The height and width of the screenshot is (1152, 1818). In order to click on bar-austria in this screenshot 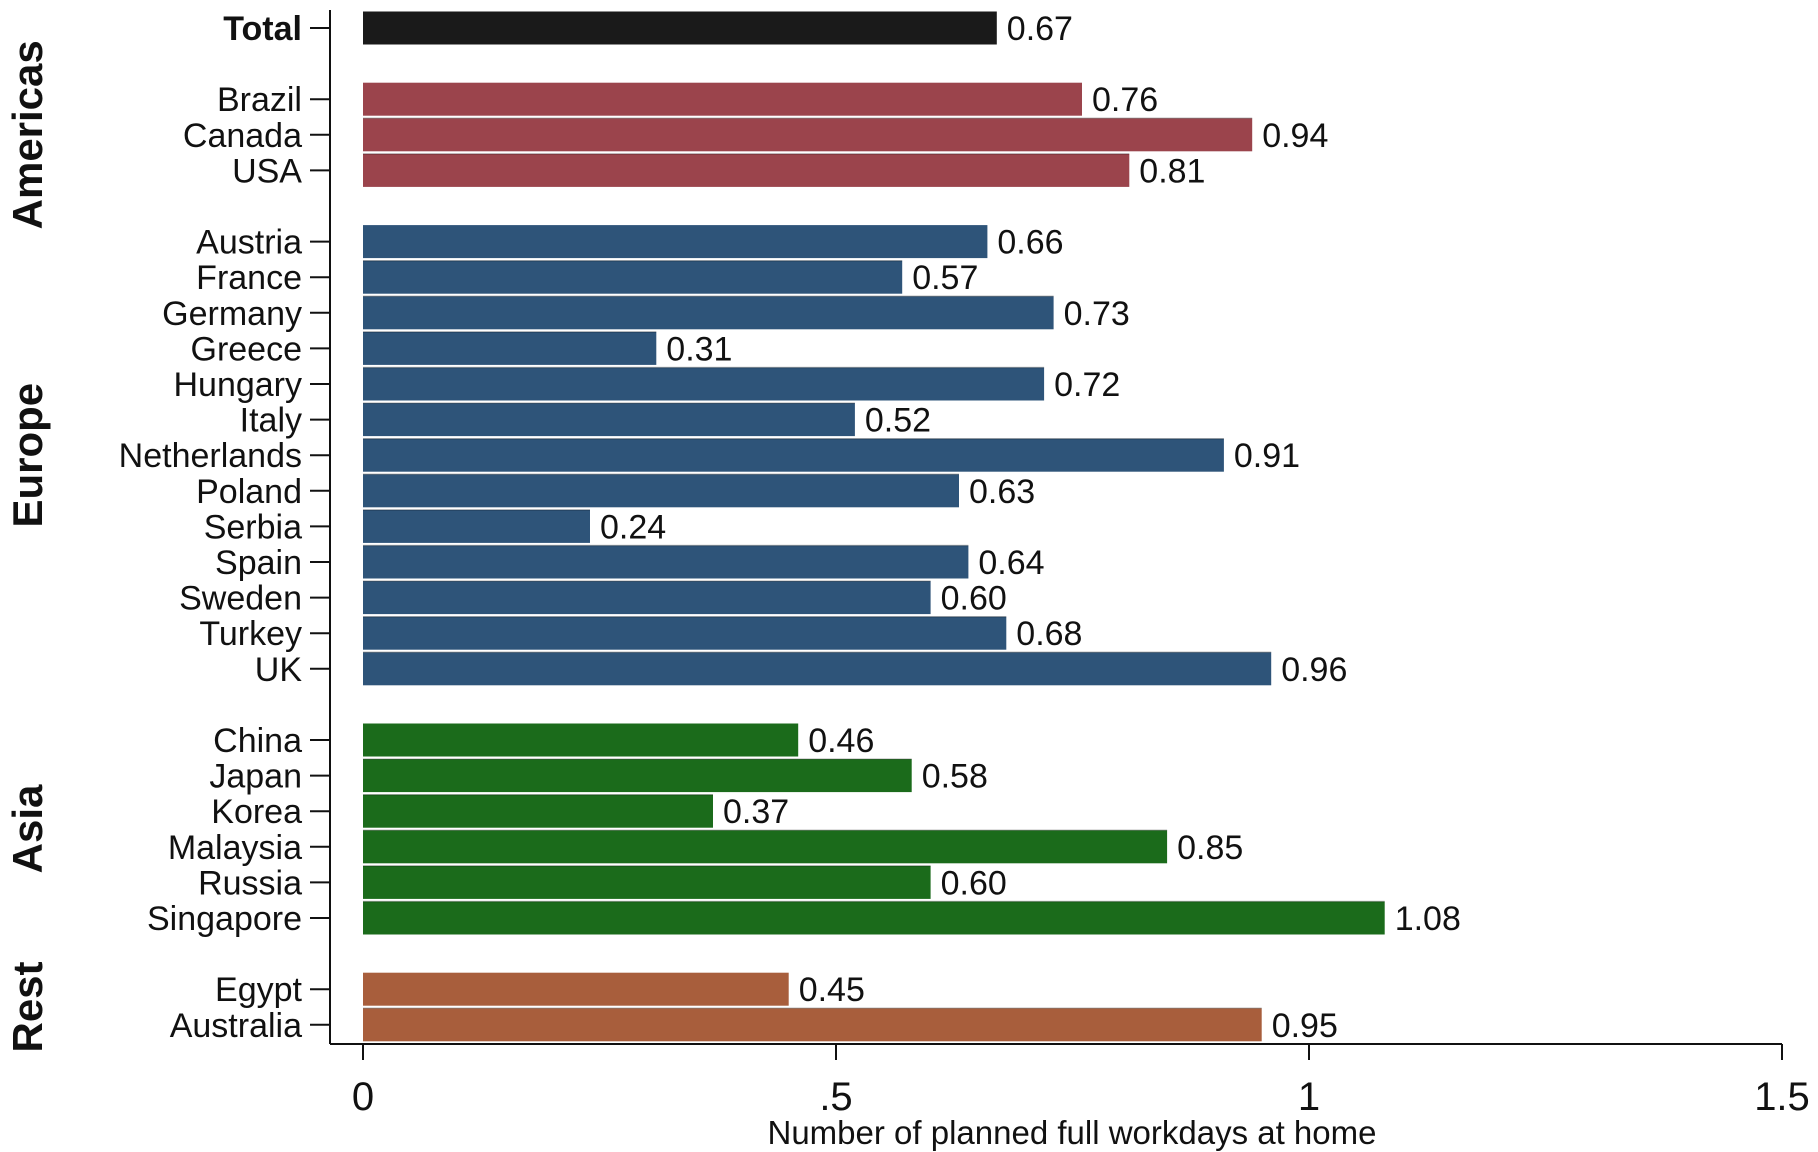, I will do `click(675, 242)`.